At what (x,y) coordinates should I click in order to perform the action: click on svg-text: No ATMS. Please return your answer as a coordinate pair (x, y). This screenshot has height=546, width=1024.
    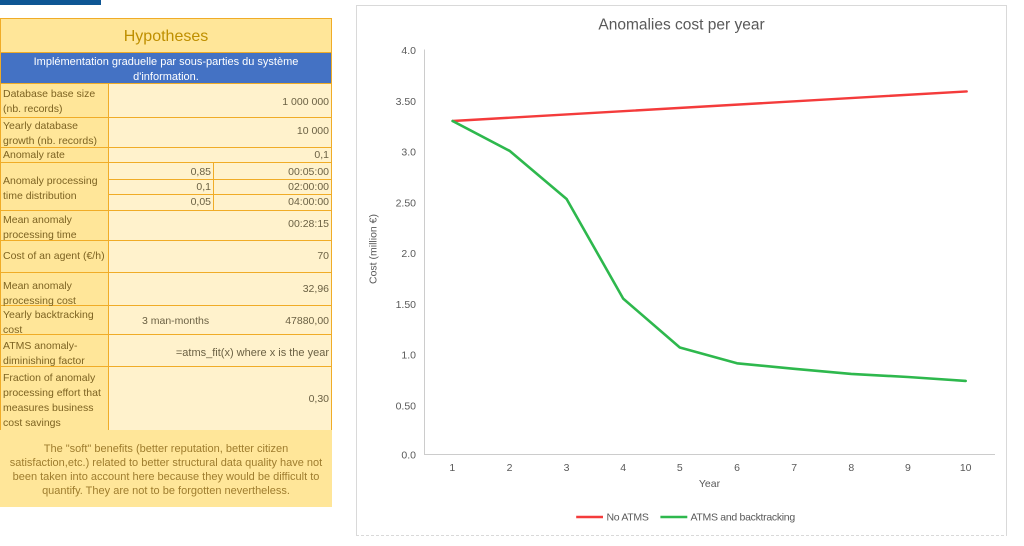
    Looking at the image, I should click on (628, 518).